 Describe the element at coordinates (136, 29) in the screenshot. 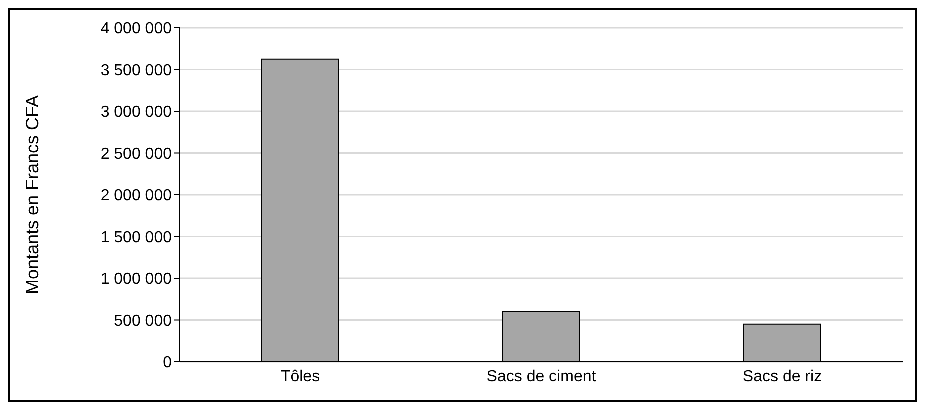

I see `y-tick-label: 4 000 000` at that location.